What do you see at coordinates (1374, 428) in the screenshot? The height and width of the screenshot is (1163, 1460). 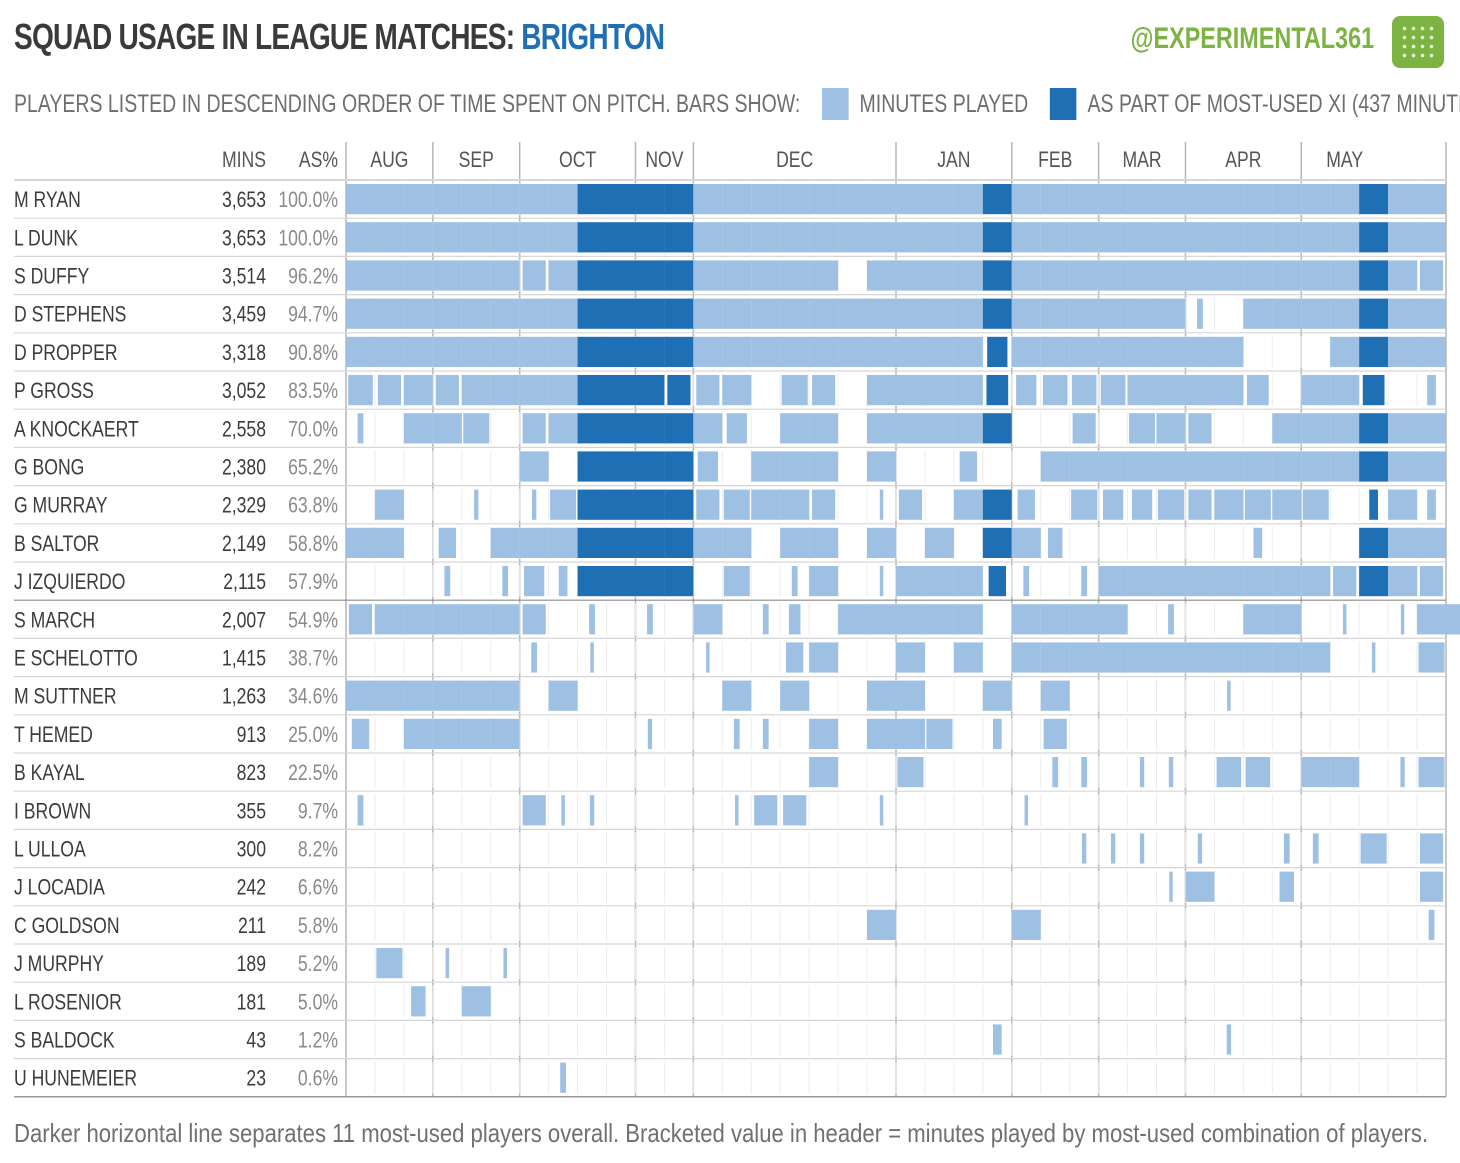 I see `bar-a-knockaert-m36` at bounding box center [1374, 428].